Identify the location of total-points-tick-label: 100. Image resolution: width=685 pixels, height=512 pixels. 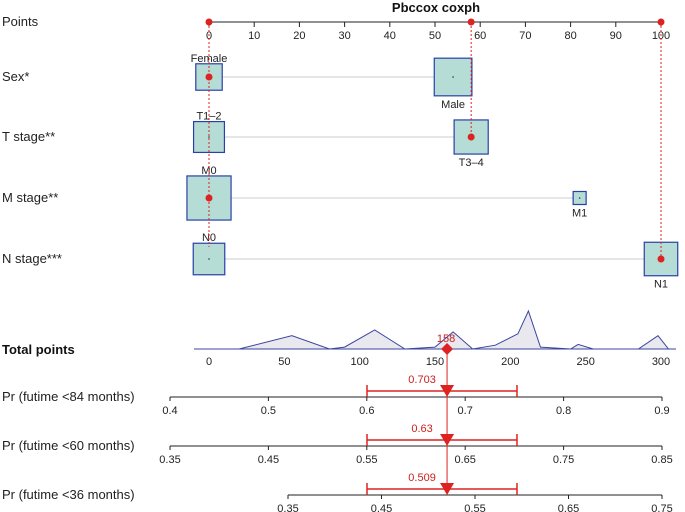
(359, 362).